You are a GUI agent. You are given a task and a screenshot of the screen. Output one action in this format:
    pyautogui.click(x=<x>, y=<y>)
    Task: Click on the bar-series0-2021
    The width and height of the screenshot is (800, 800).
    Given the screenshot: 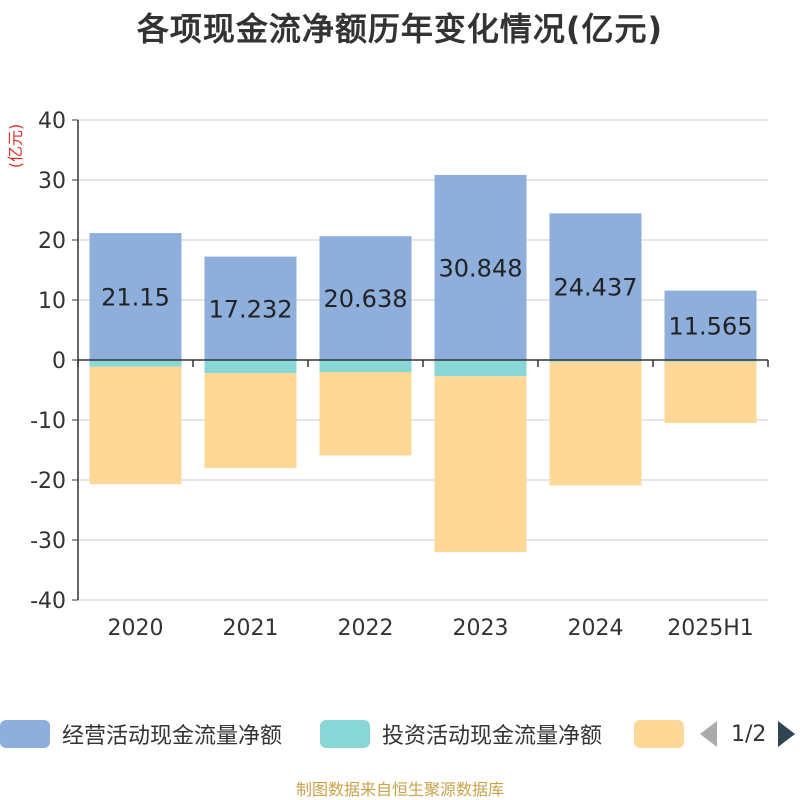 What is the action you would take?
    pyautogui.click(x=250, y=308)
    